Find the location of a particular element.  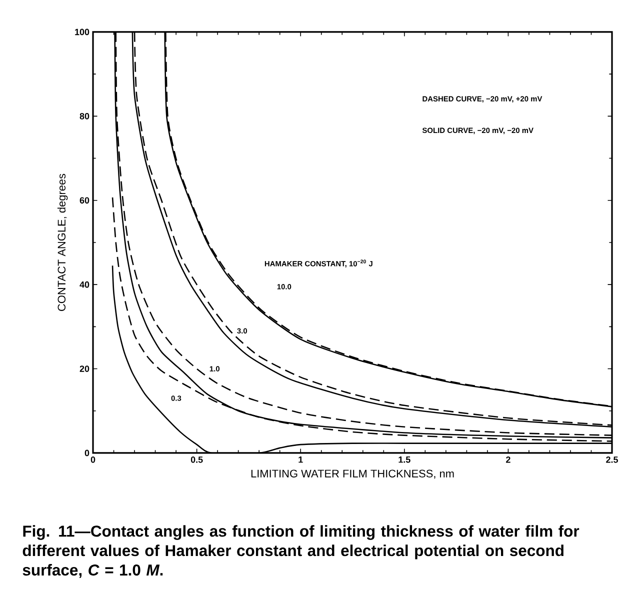

x-tick-label: 0 is located at coordinates (93, 459).